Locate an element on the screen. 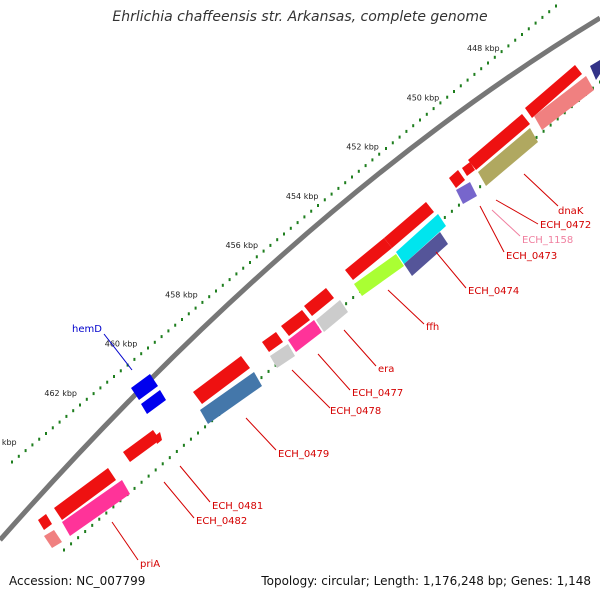  gene-label-ech-0474: ECH_0474 is located at coordinates (493, 291).